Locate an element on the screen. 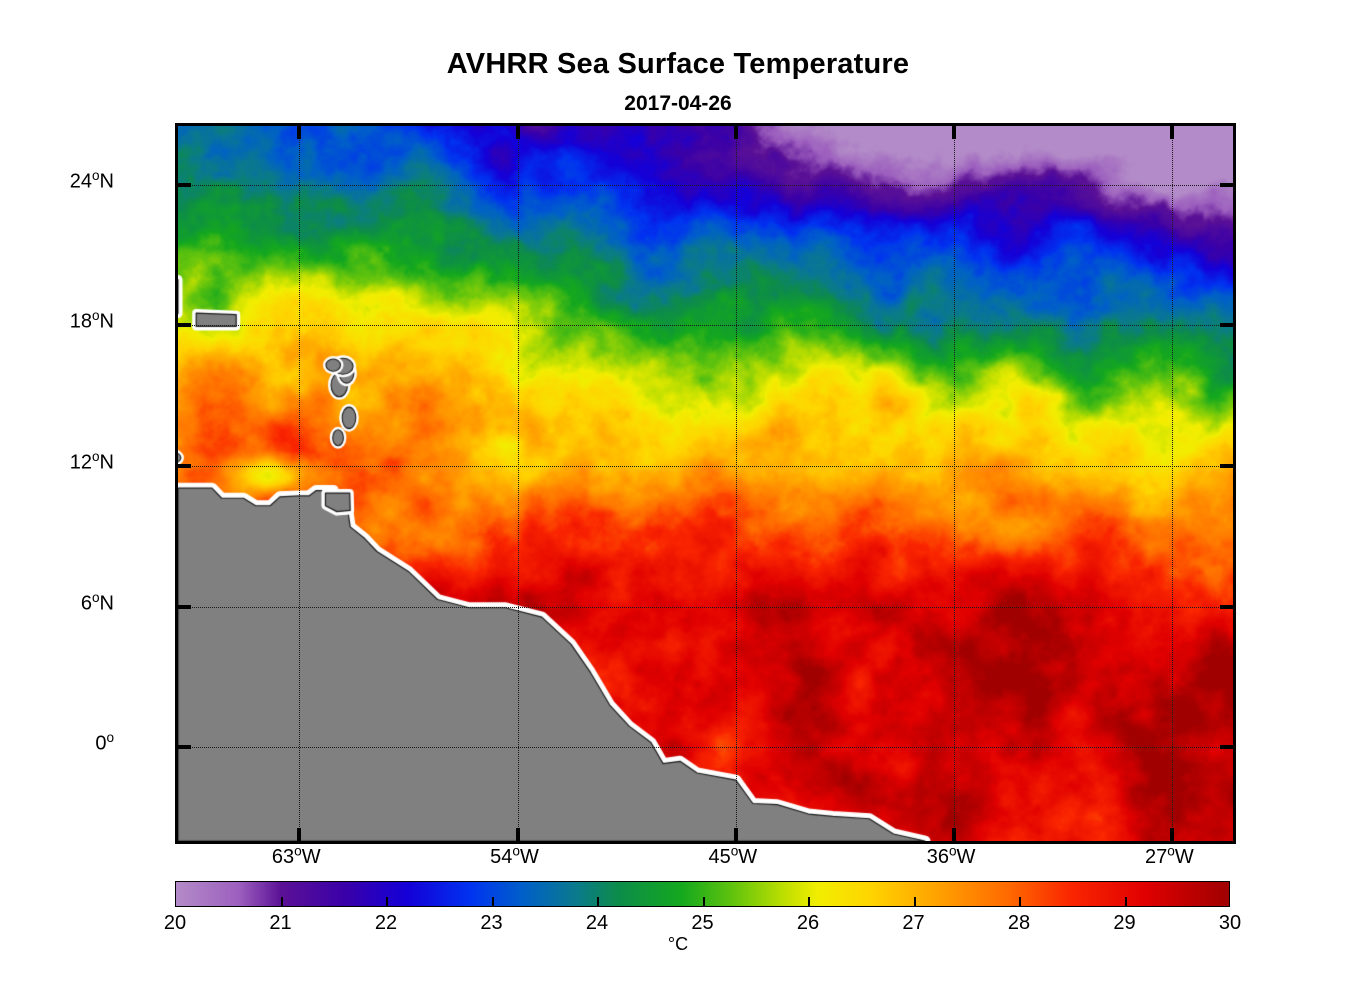 This screenshot has width=1356, height=1000. colorbar-tick-label: 30 is located at coordinates (1230, 923).